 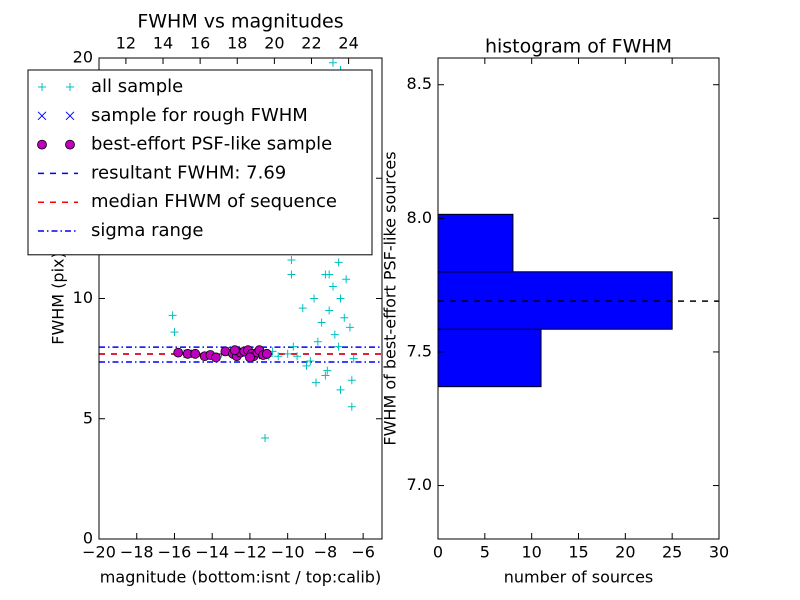 I want to click on x-tick-label: −14, so click(x=212, y=552).